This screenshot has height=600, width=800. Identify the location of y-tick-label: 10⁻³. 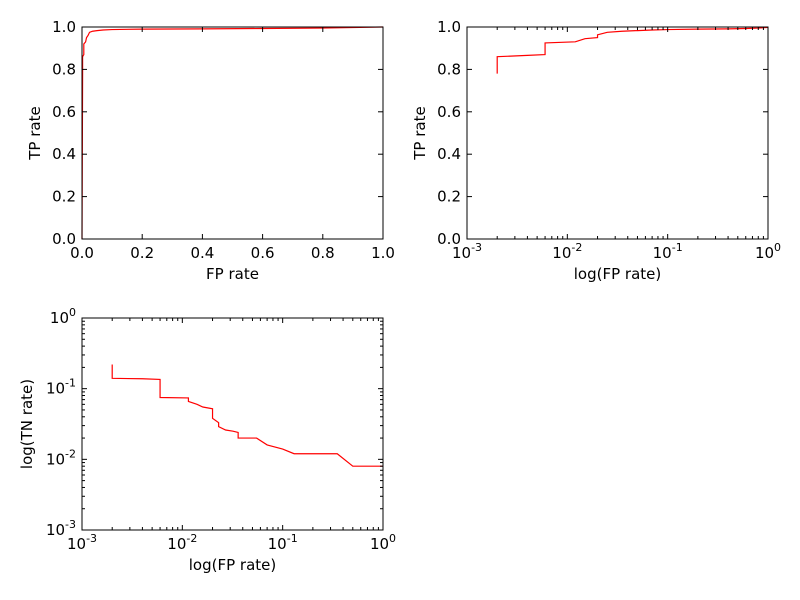
(61, 528).